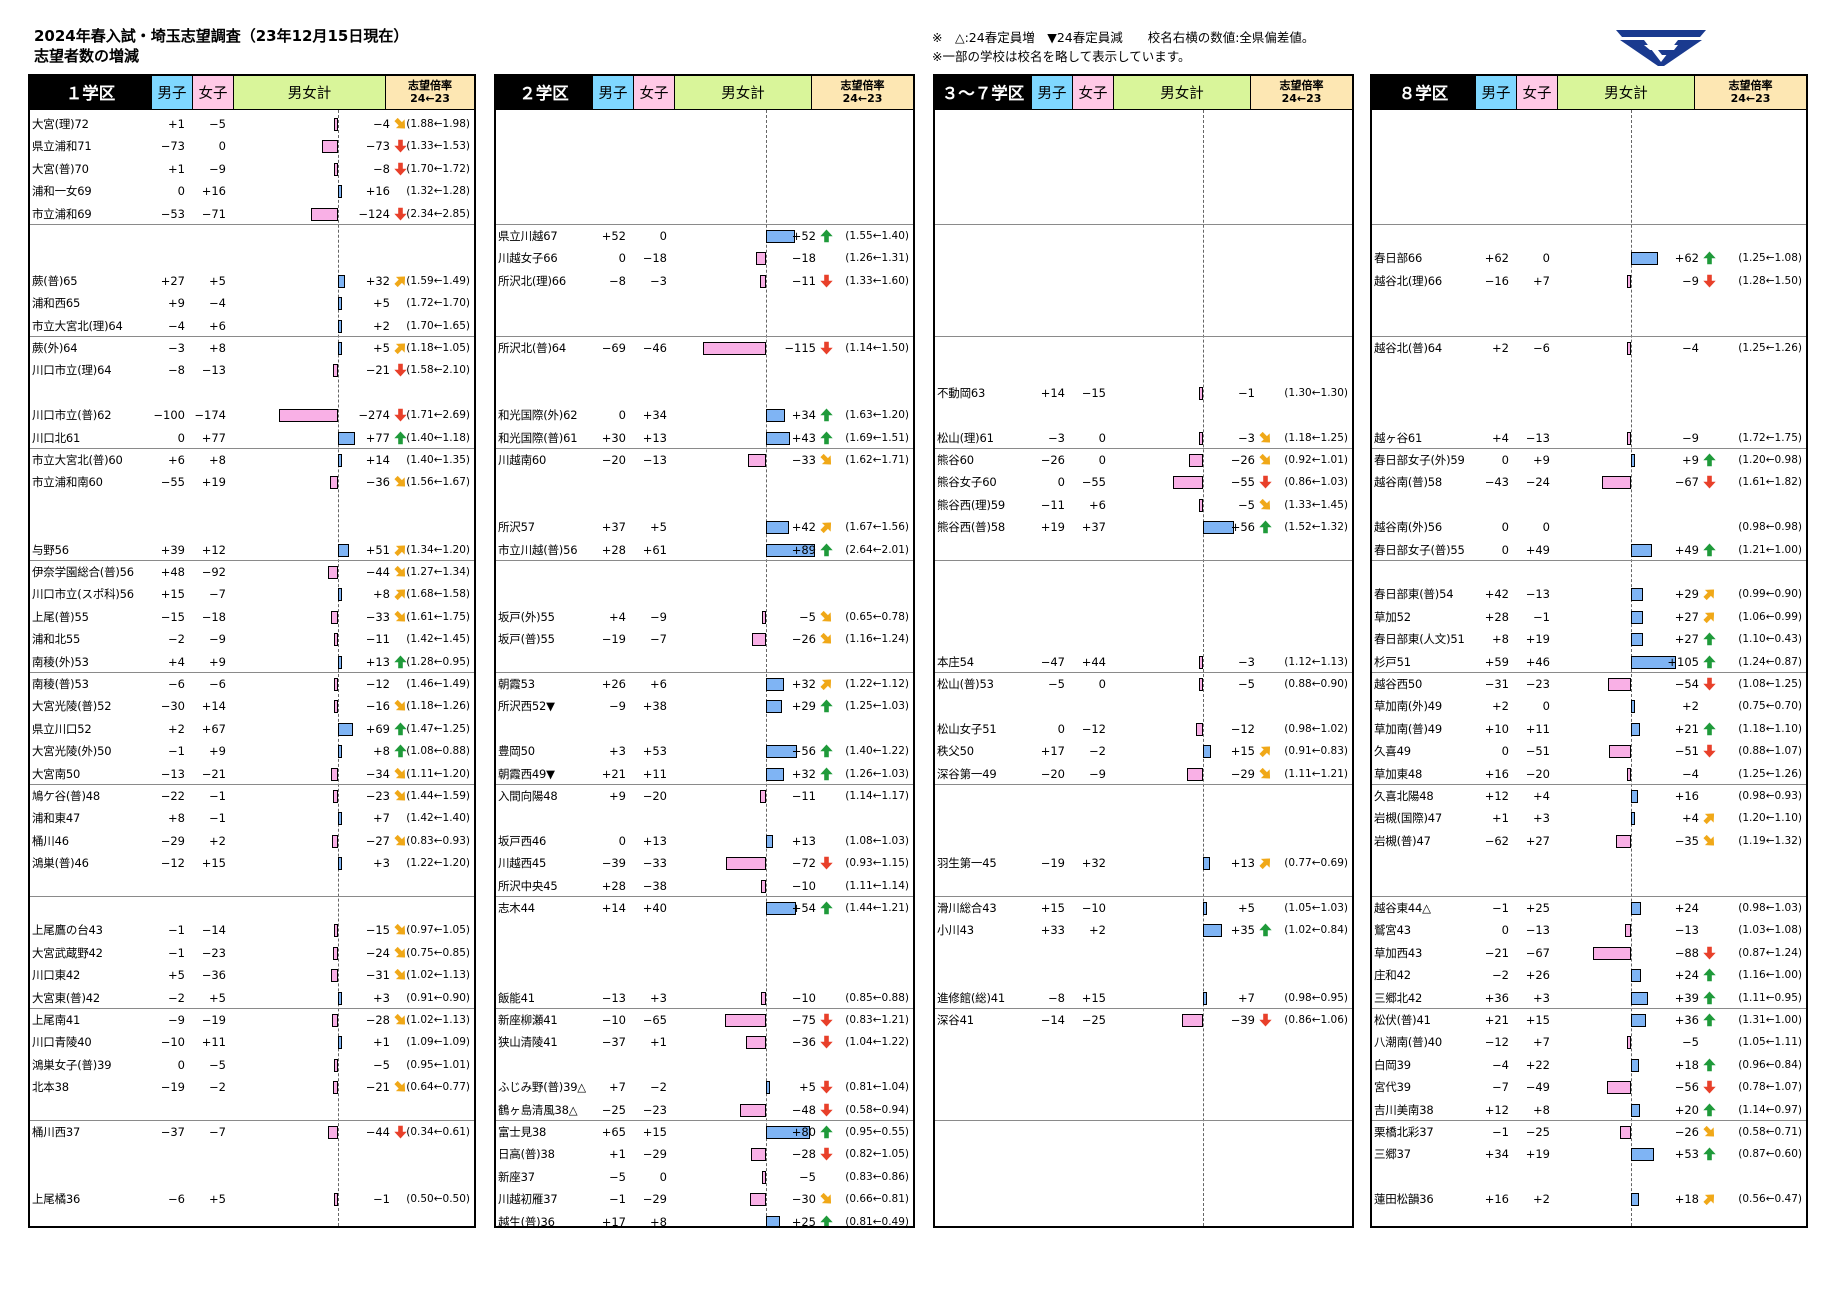 The image size is (1834, 1295). What do you see at coordinates (807, 616) in the screenshot?
I see `total-change: −5` at bounding box center [807, 616].